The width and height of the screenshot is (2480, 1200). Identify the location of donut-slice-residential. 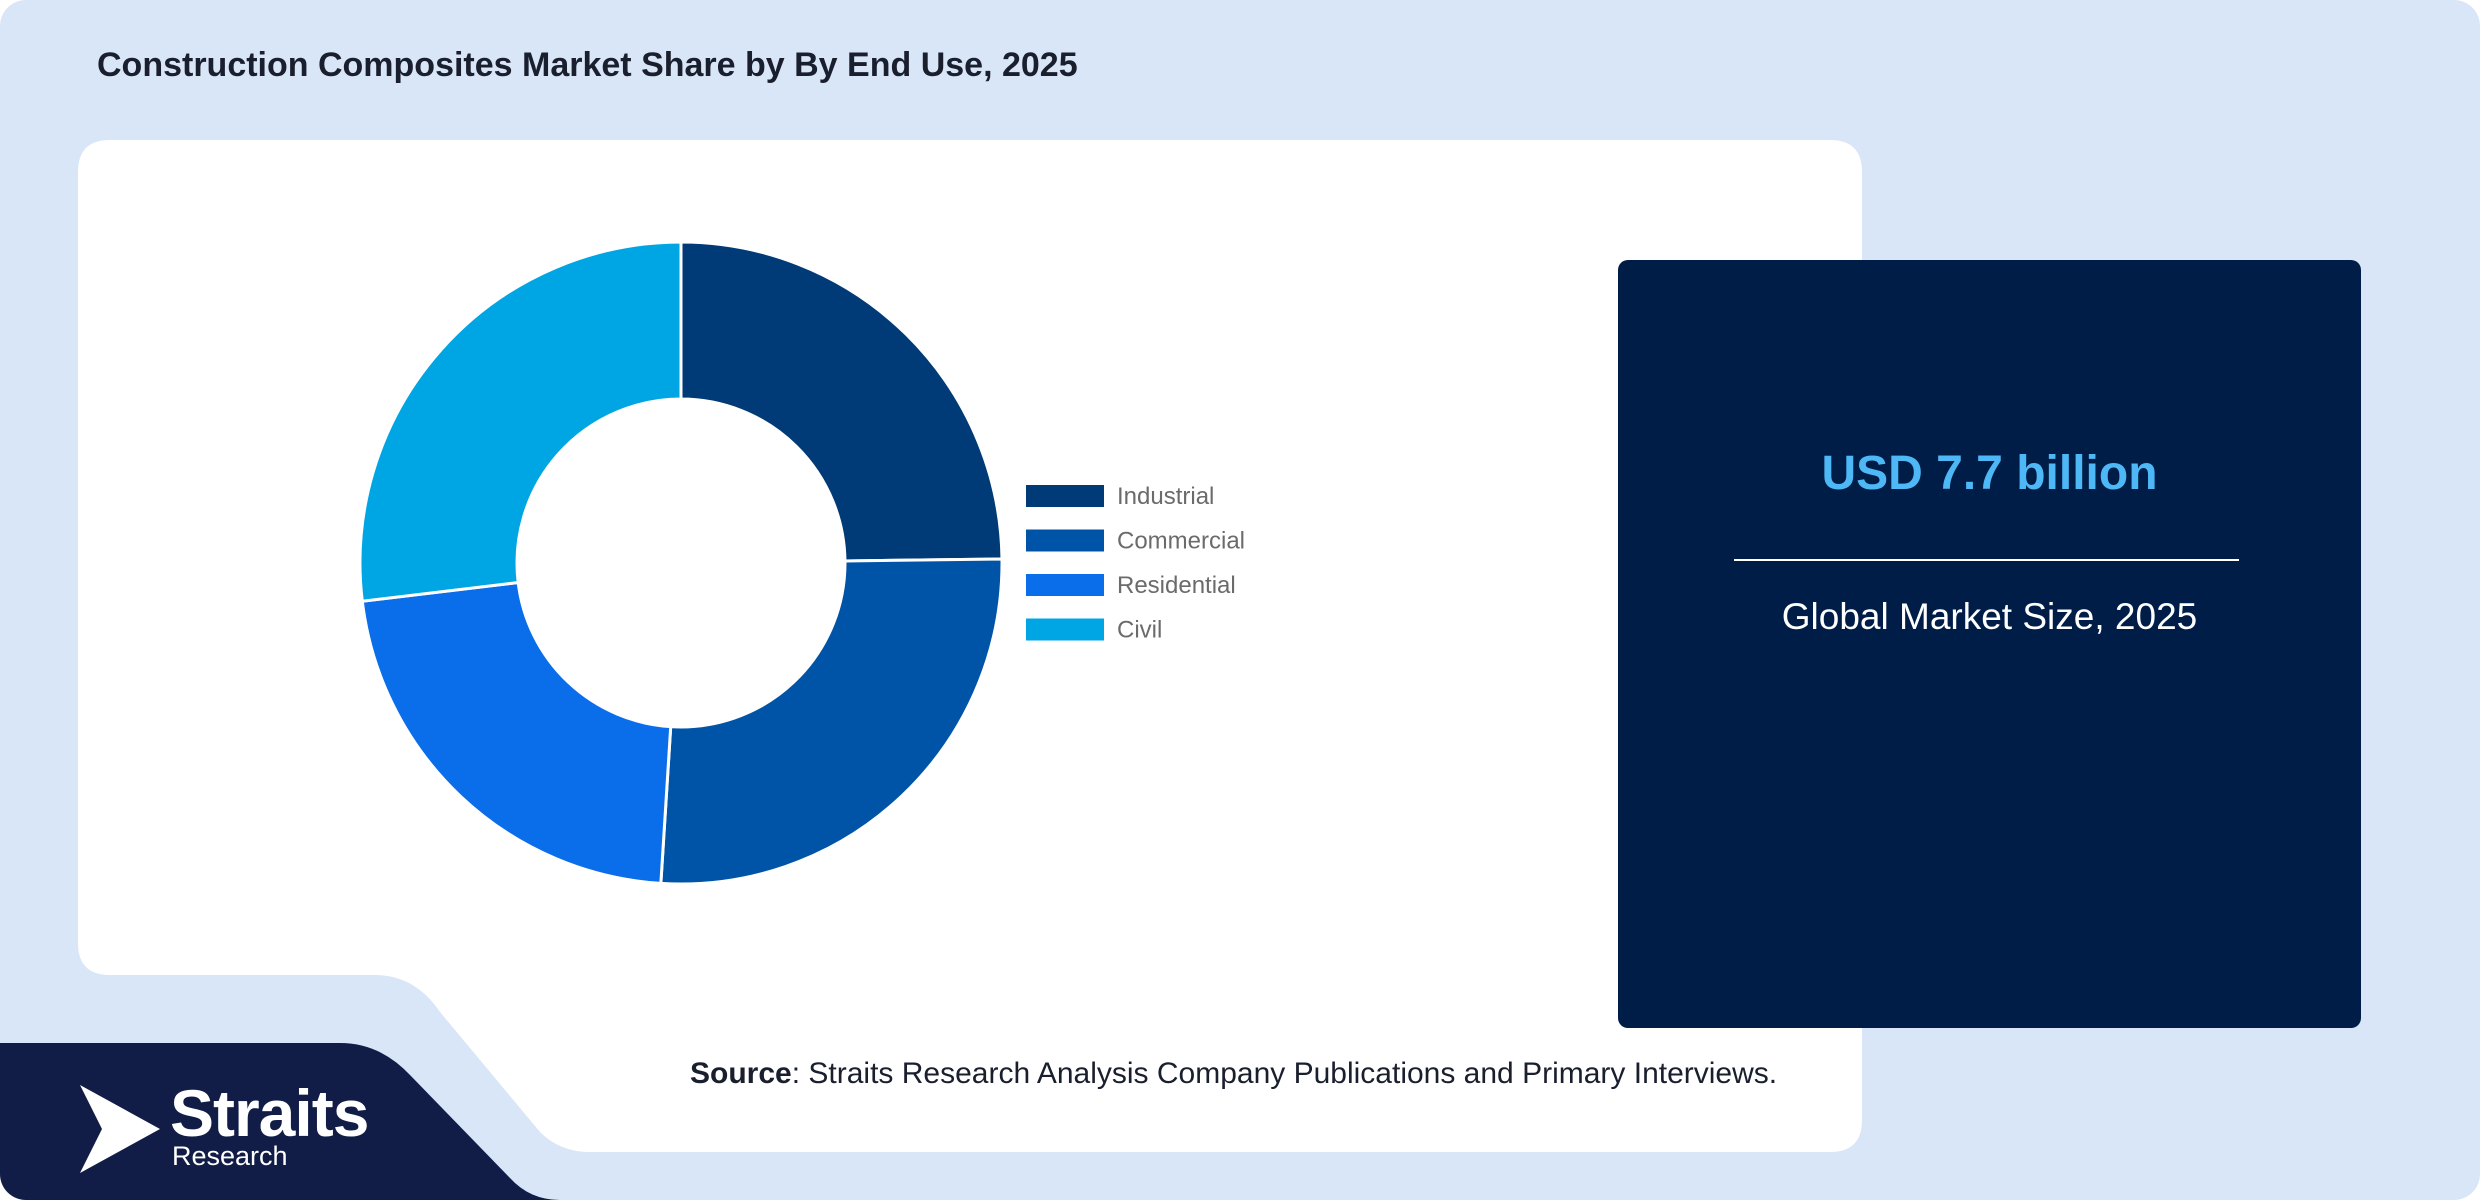
(516, 732).